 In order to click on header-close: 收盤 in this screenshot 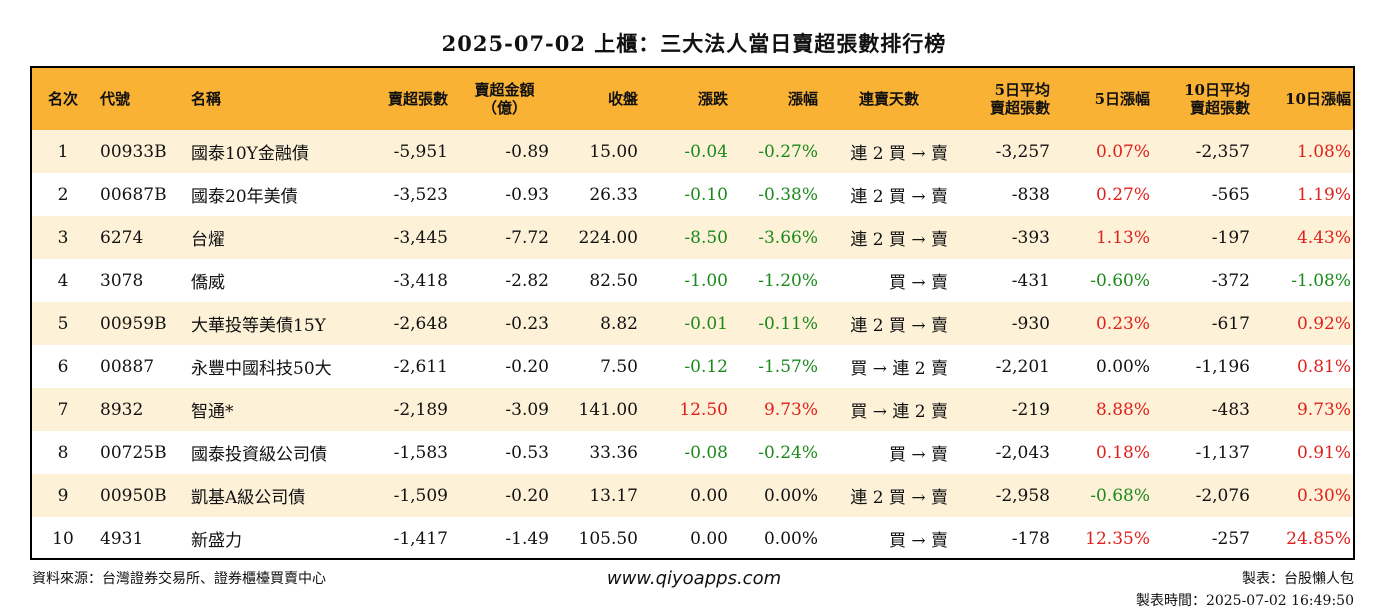, I will do `click(622, 99)`.